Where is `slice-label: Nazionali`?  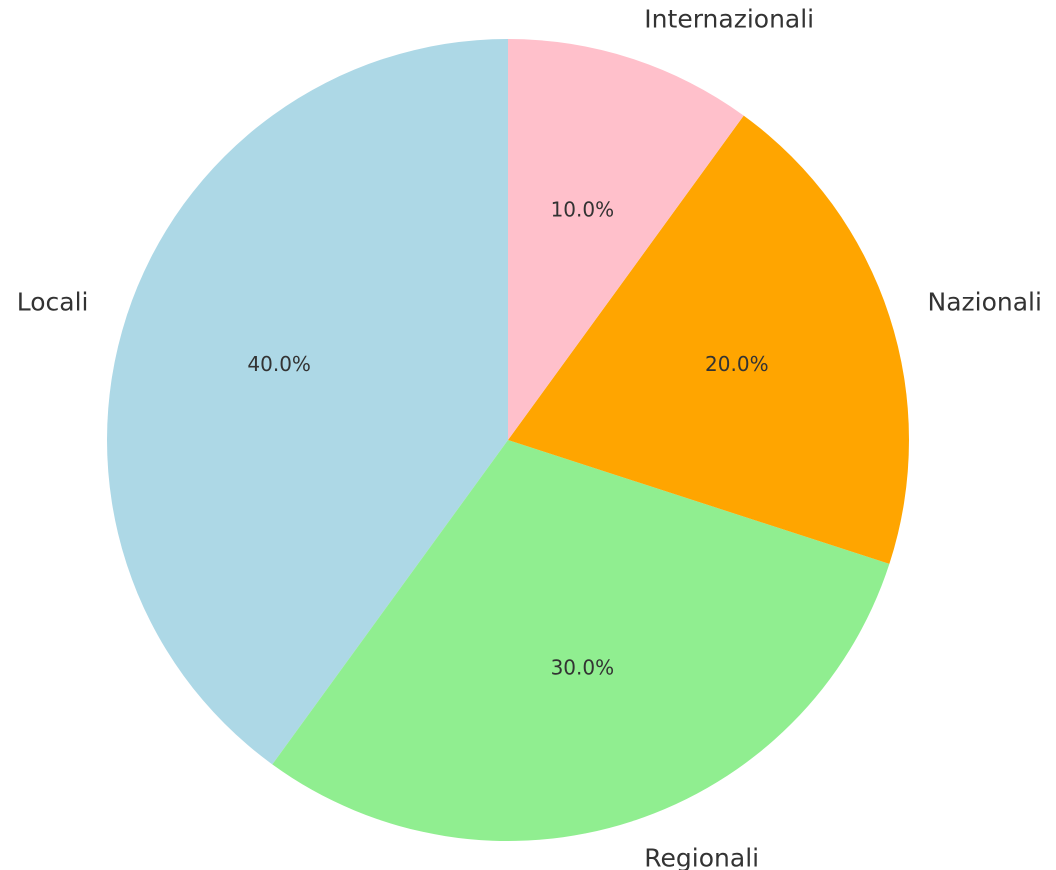
slice-label: Nazionali is located at coordinates (985, 302).